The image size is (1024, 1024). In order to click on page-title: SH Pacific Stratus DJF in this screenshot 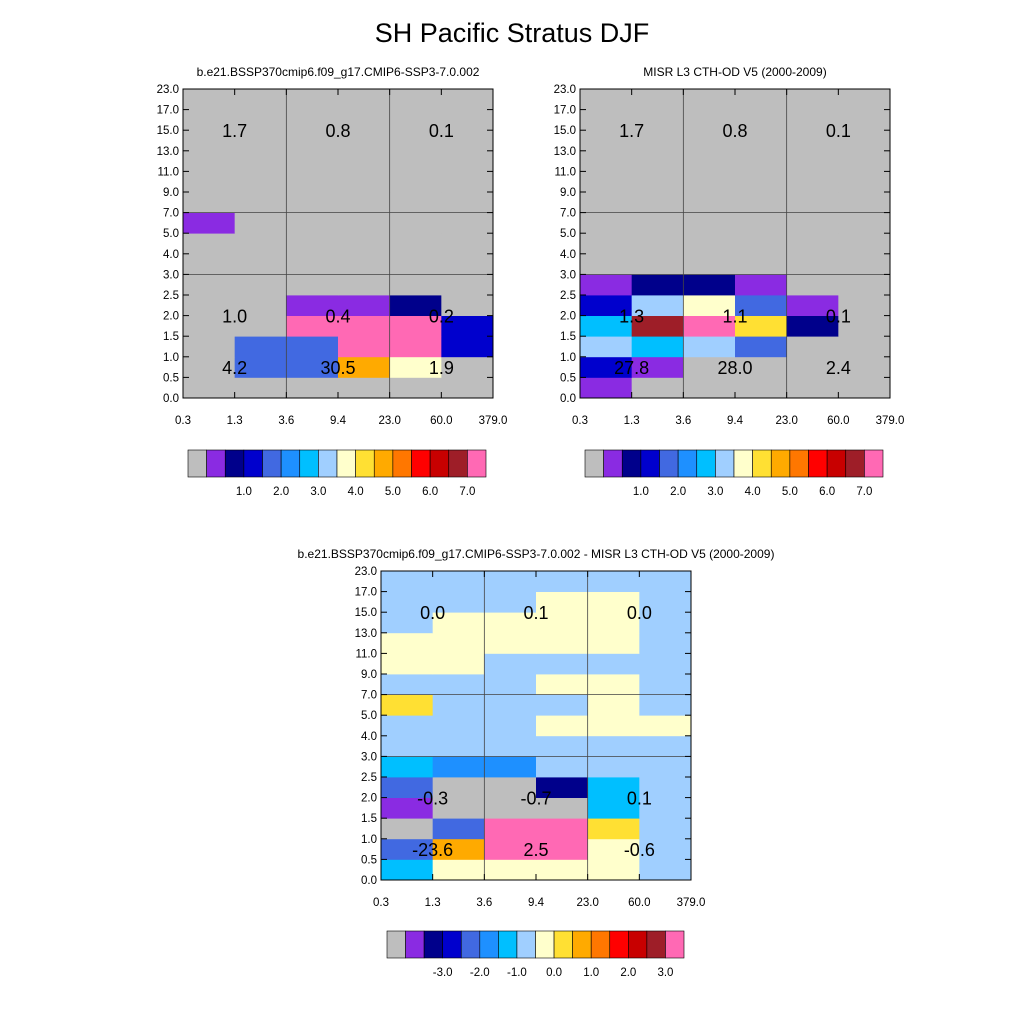, I will do `click(512, 33)`.